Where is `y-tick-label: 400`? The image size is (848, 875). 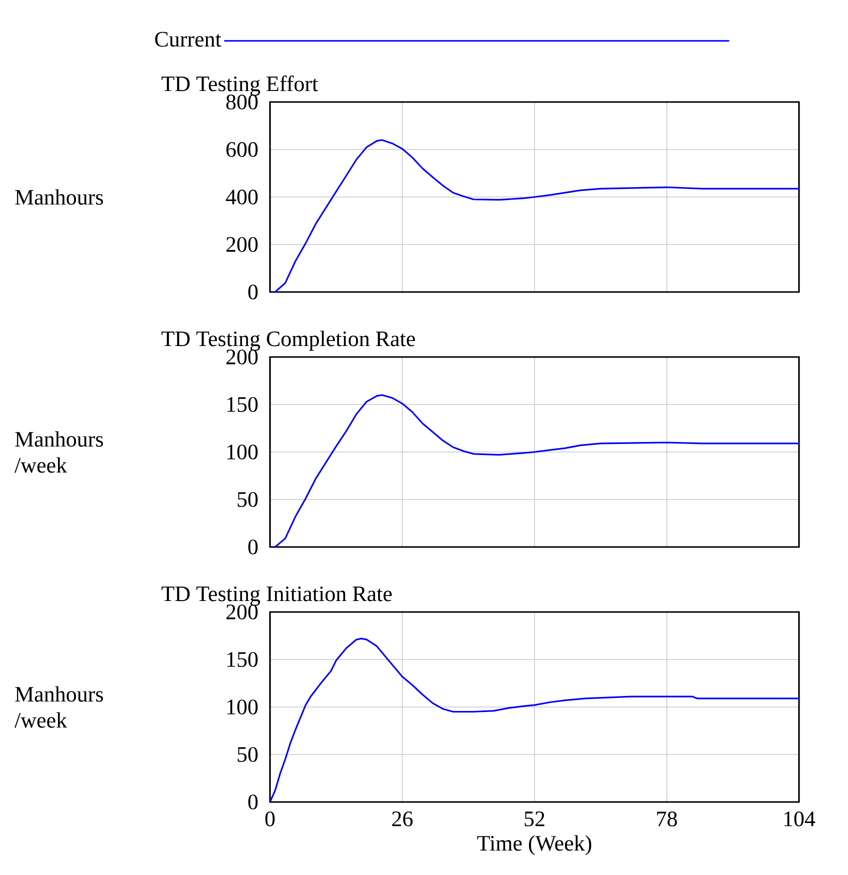 y-tick-label: 400 is located at coordinates (242, 197).